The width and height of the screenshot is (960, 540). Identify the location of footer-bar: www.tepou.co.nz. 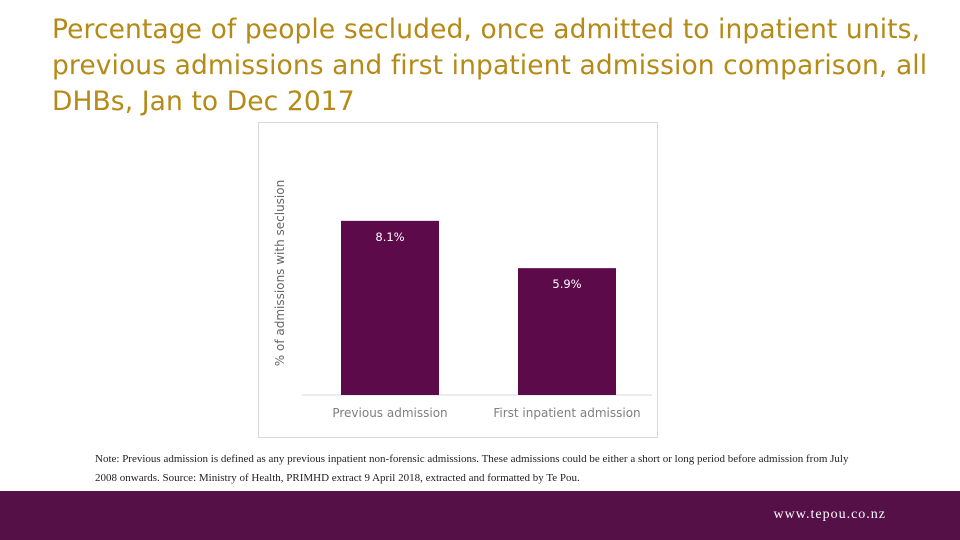
(480, 515).